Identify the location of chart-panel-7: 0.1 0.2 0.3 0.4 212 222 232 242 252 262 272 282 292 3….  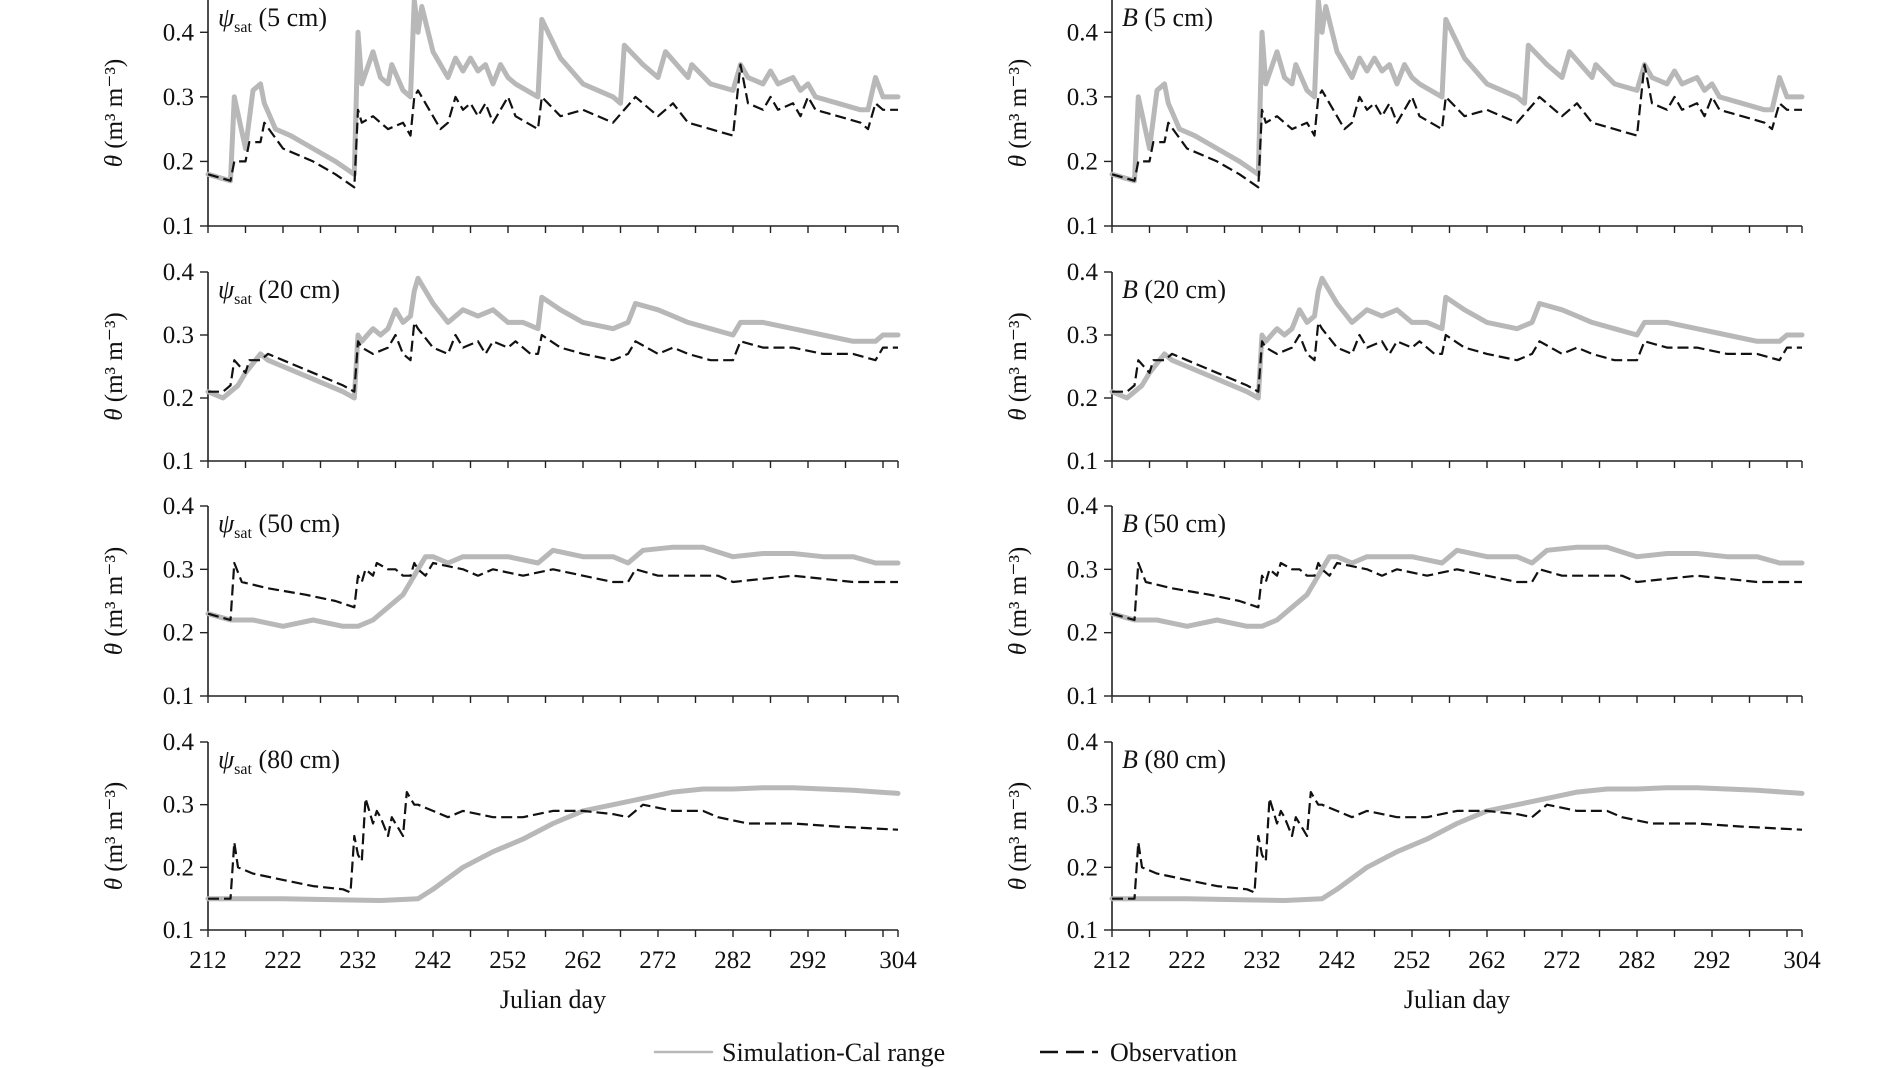
(1413, 871).